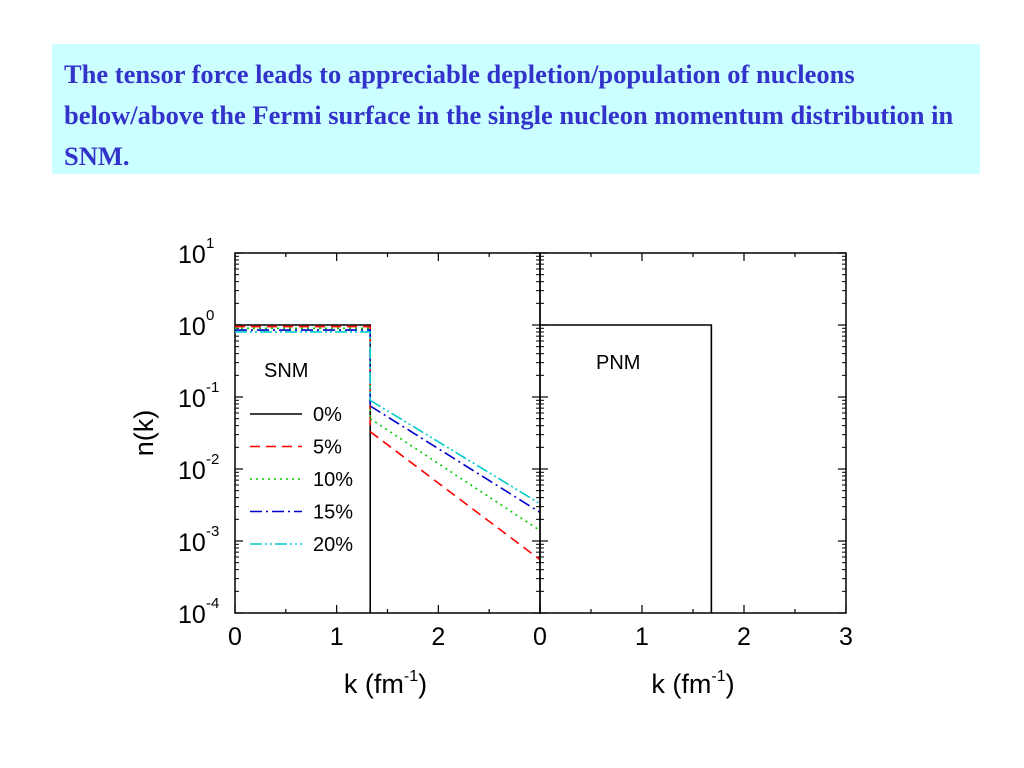 Image resolution: width=1024 pixels, height=768 pixels. I want to click on series-line-5pct, so click(303, 378).